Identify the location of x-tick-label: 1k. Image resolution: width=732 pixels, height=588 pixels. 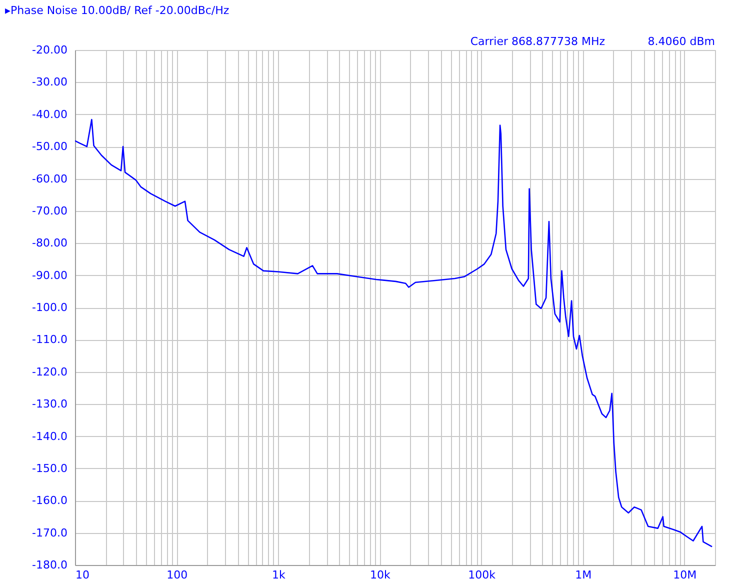
(279, 575).